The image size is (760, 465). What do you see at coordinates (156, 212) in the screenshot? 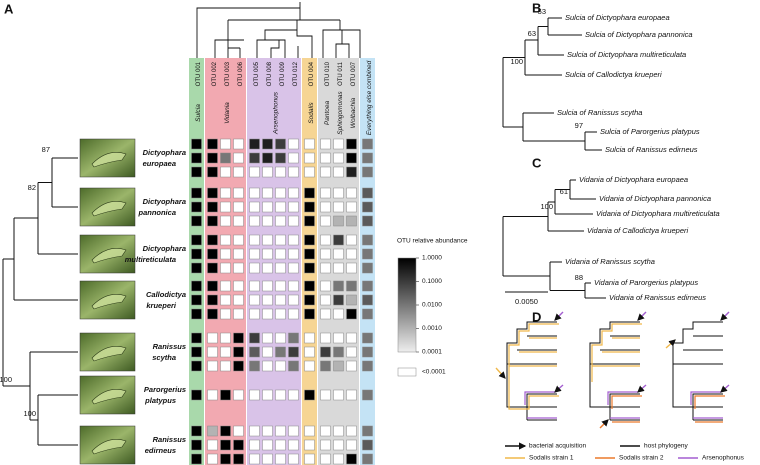
I see `host-species: pannonica` at bounding box center [156, 212].